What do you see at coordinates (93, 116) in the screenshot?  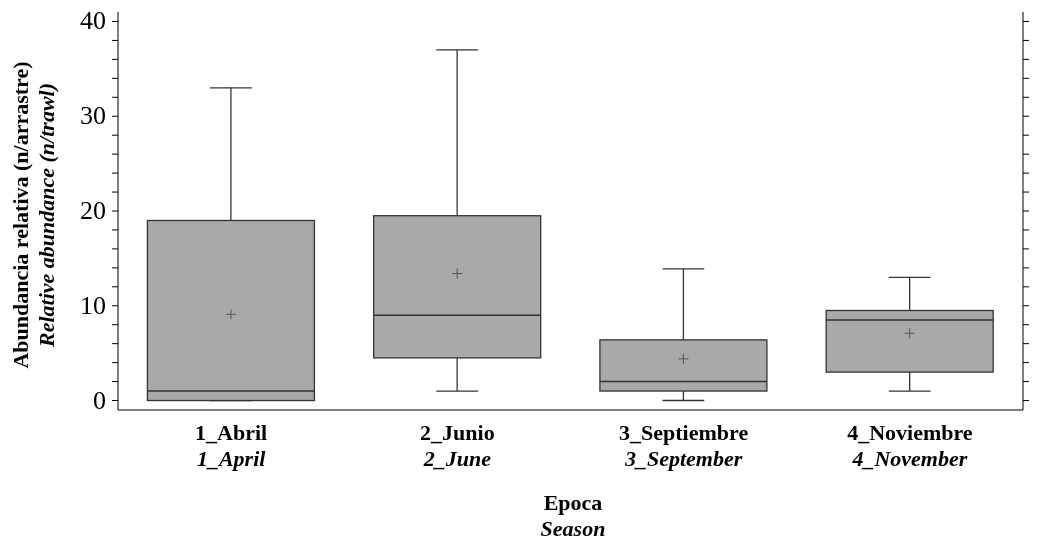 I see `y-tick-label: 30` at bounding box center [93, 116].